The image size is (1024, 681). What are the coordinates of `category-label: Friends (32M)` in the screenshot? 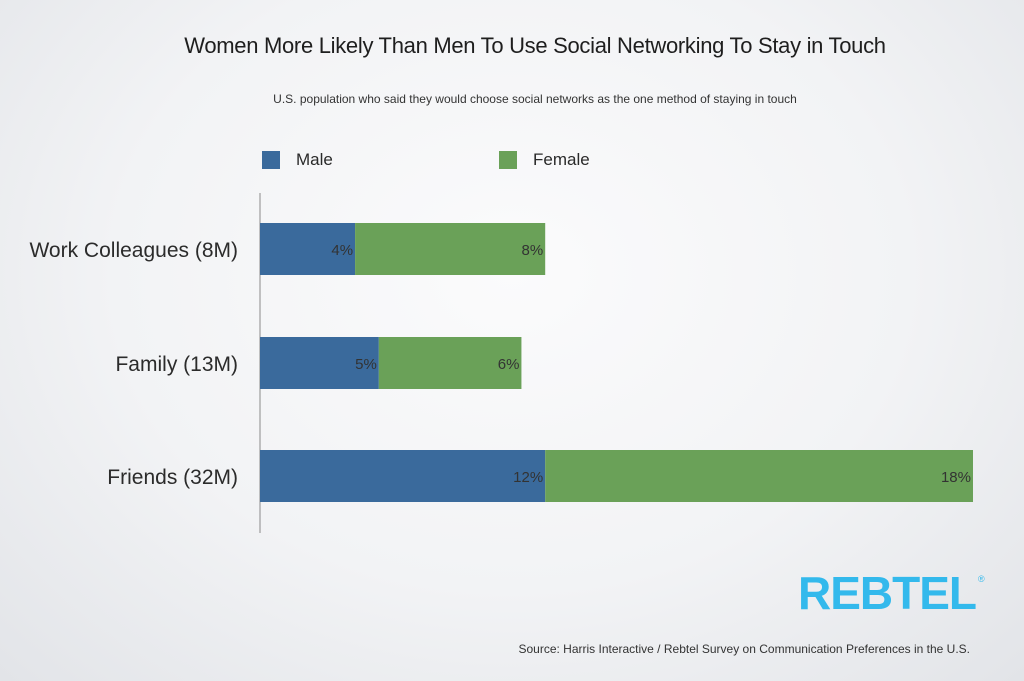 It's located at (172, 477).